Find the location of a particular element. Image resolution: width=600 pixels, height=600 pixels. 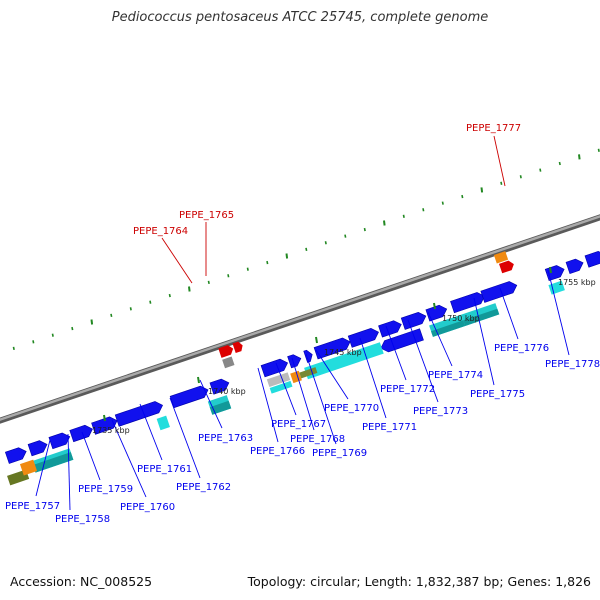

gene-label: PEPE_1764 is located at coordinates (160, 231).